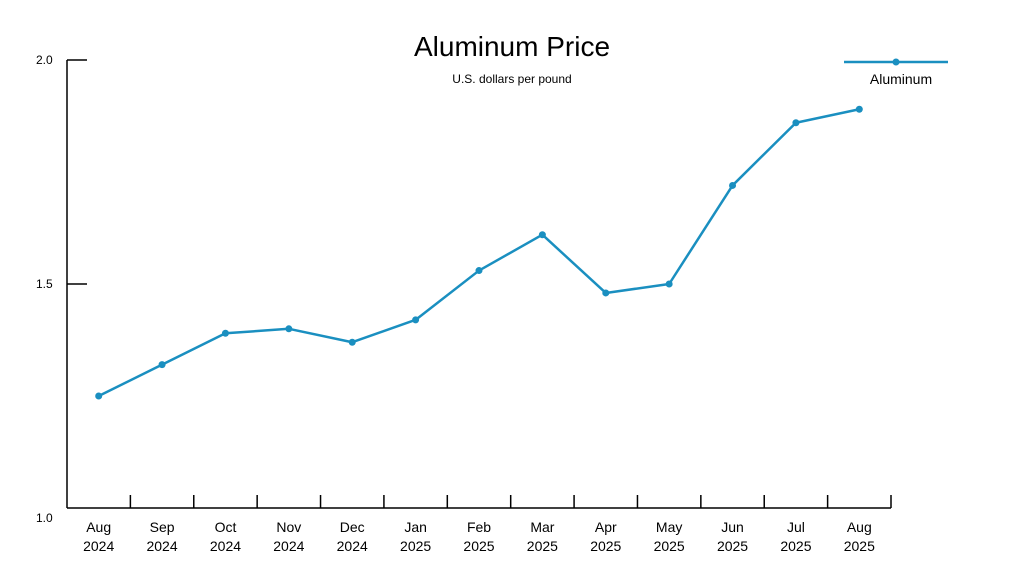 The width and height of the screenshot is (1024, 576). I want to click on y-tick-label: 2.0, so click(44, 60).